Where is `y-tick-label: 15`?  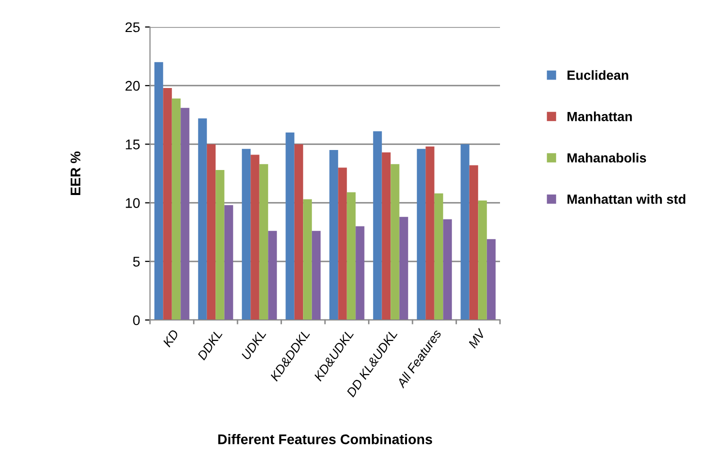 y-tick-label: 15 is located at coordinates (133, 145).